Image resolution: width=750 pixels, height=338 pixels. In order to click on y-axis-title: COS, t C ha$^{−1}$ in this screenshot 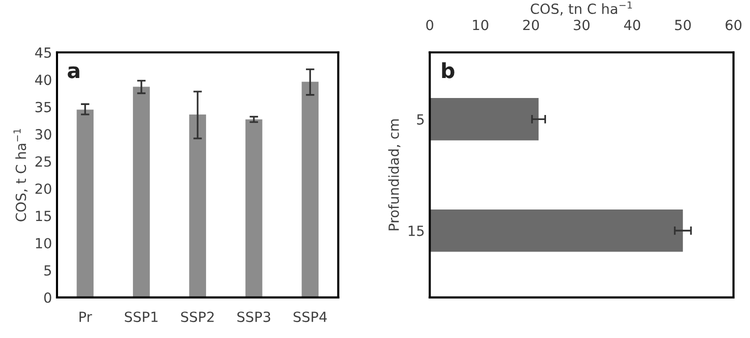, I will do `click(21, 175)`.